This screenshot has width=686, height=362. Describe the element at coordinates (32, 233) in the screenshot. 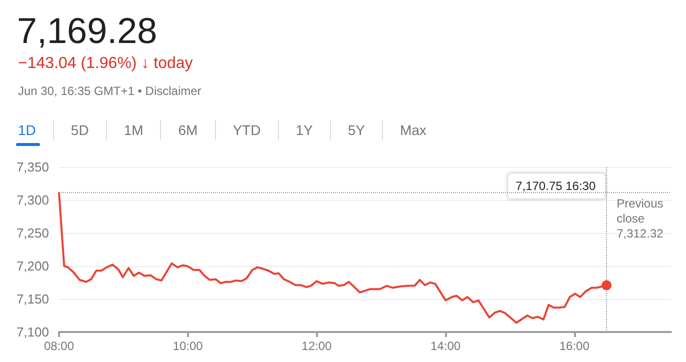

I see `y-tick-label: 7,250` at that location.